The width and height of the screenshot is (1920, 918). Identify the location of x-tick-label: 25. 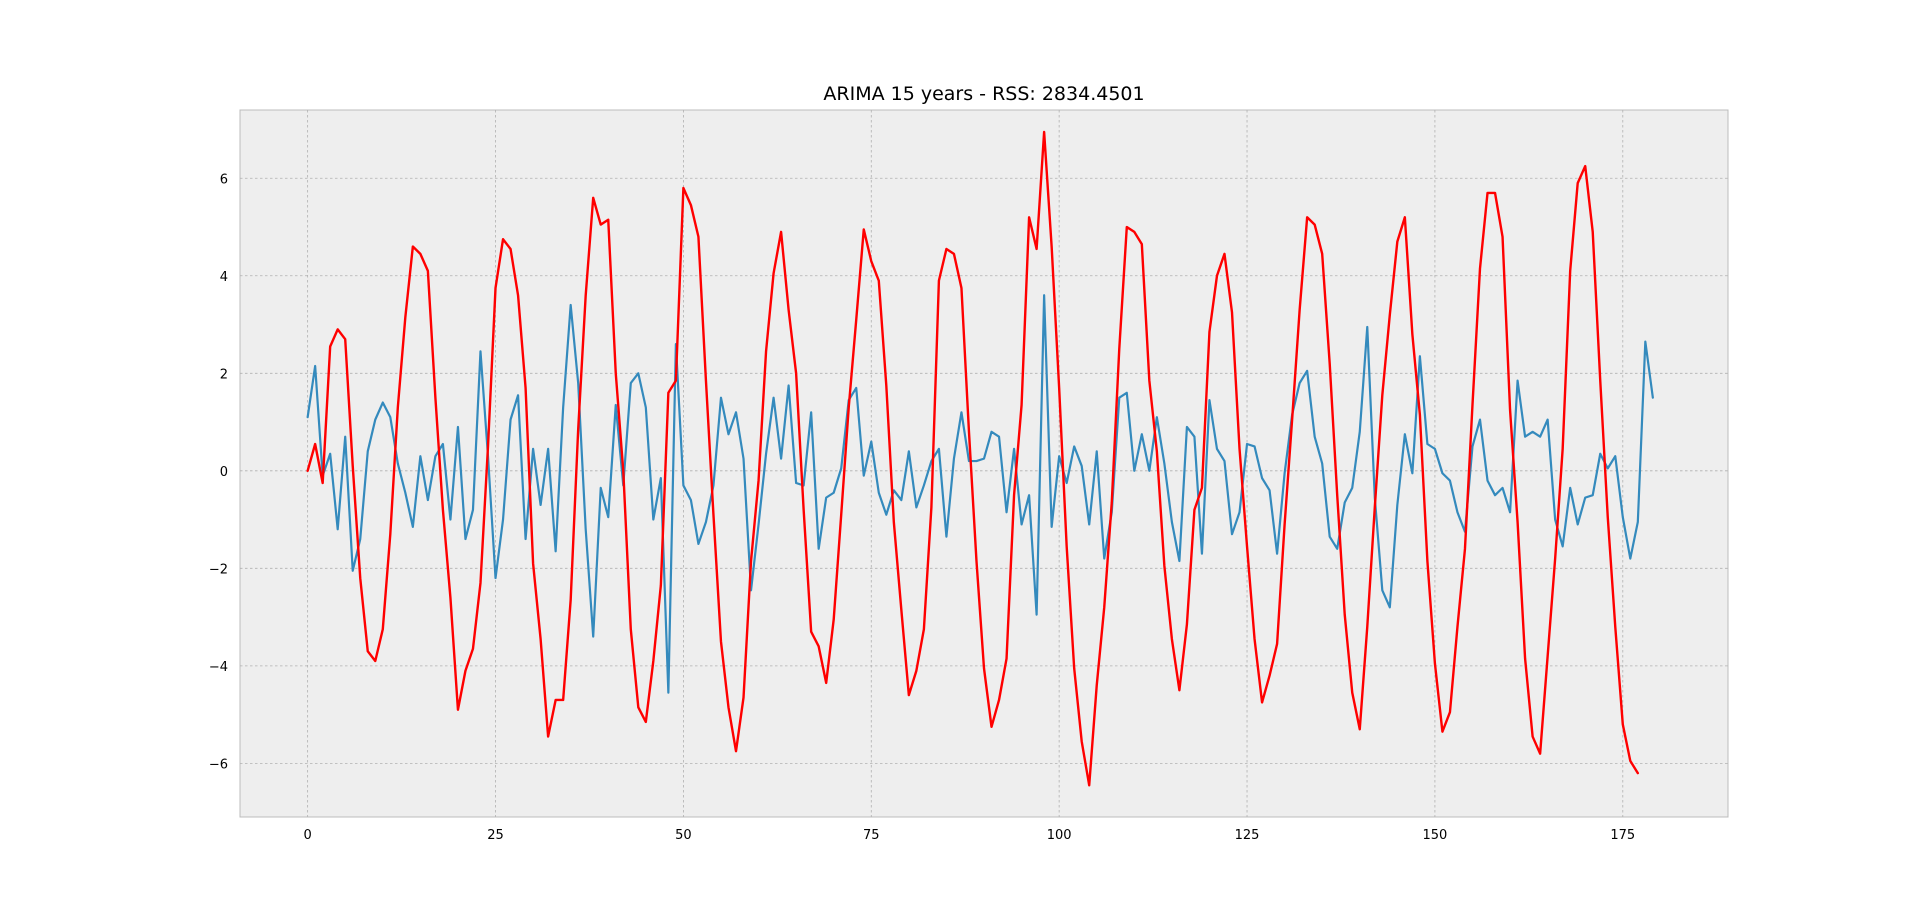
(495, 835).